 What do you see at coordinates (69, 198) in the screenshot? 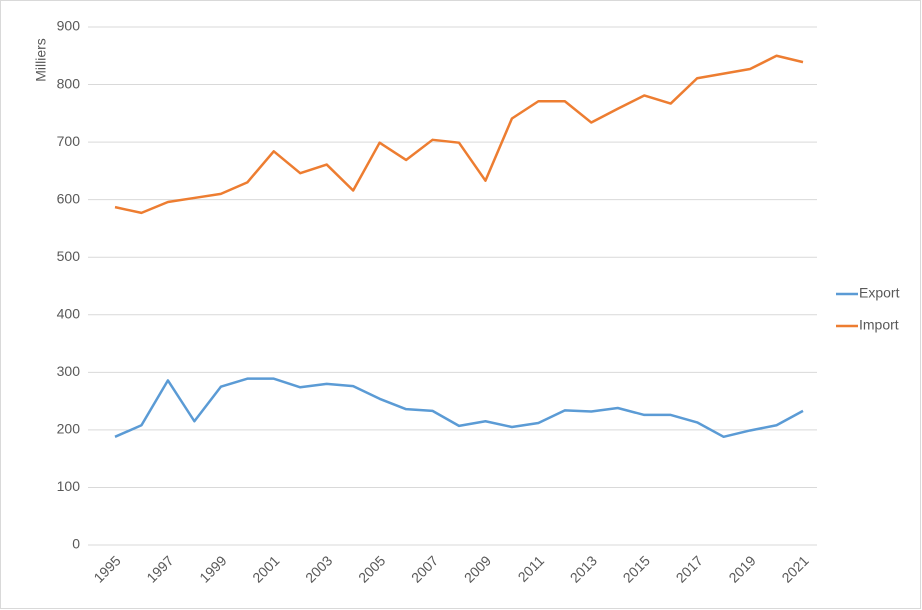
I see `y-tick-label: 600` at bounding box center [69, 198].